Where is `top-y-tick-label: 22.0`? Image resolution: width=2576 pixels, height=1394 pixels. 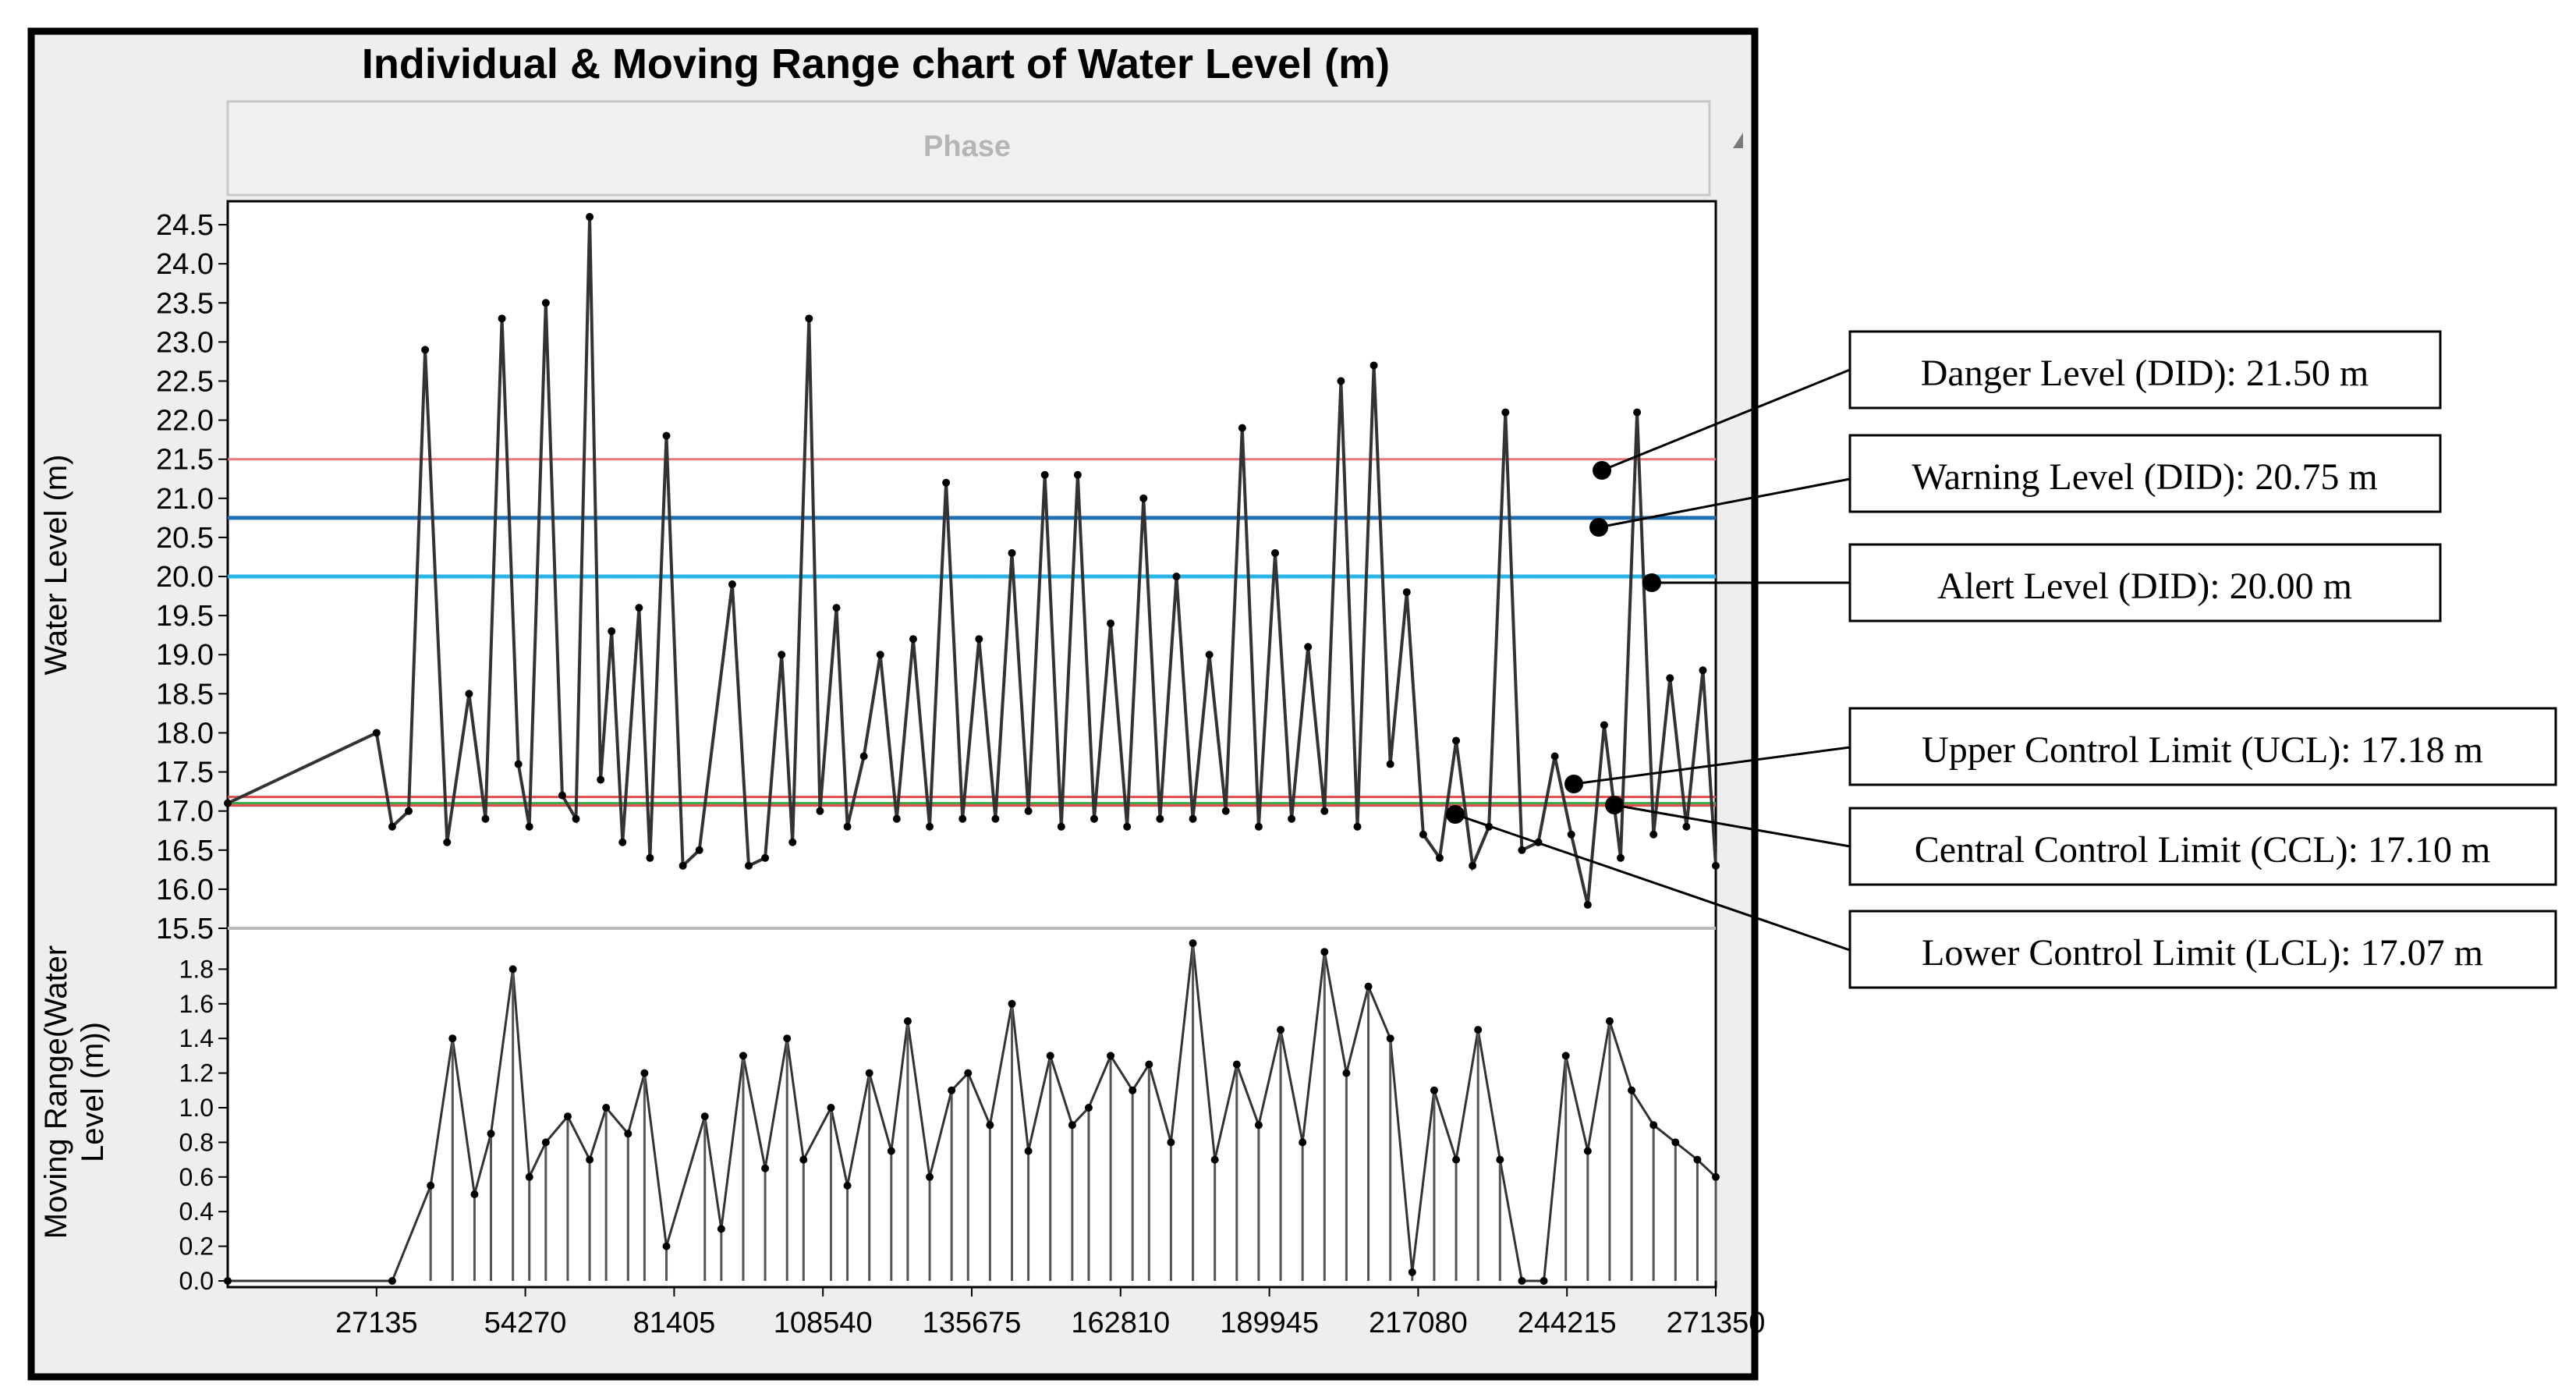 top-y-tick-label: 22.0 is located at coordinates (185, 421).